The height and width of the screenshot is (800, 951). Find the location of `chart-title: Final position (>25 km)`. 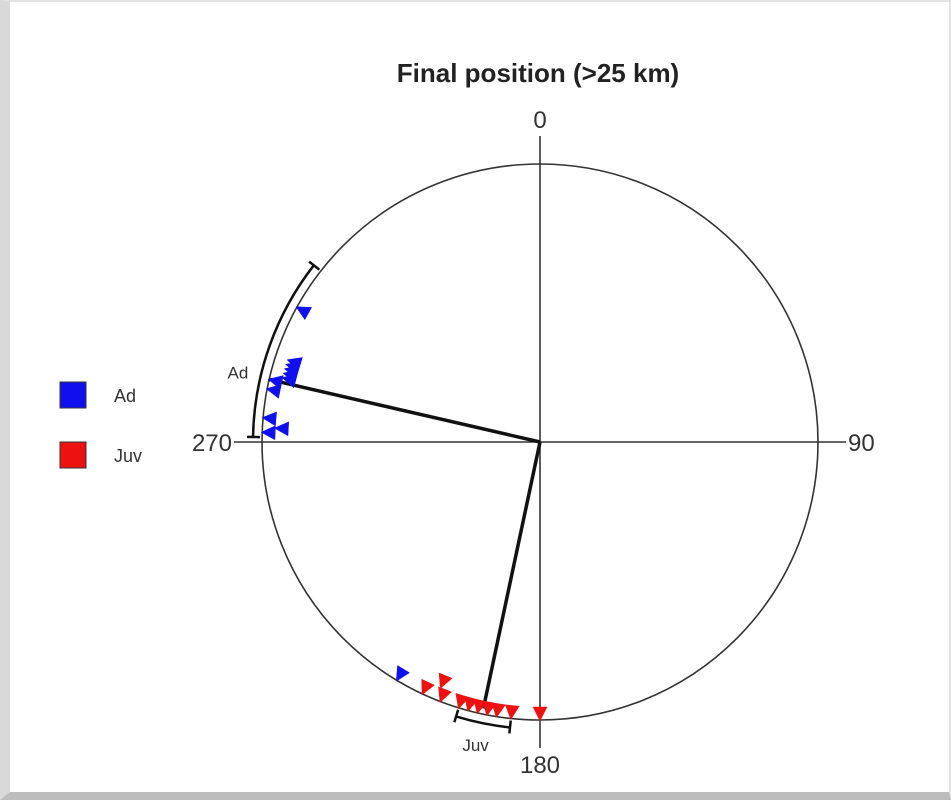

chart-title: Final position (>25 km) is located at coordinates (538, 73).